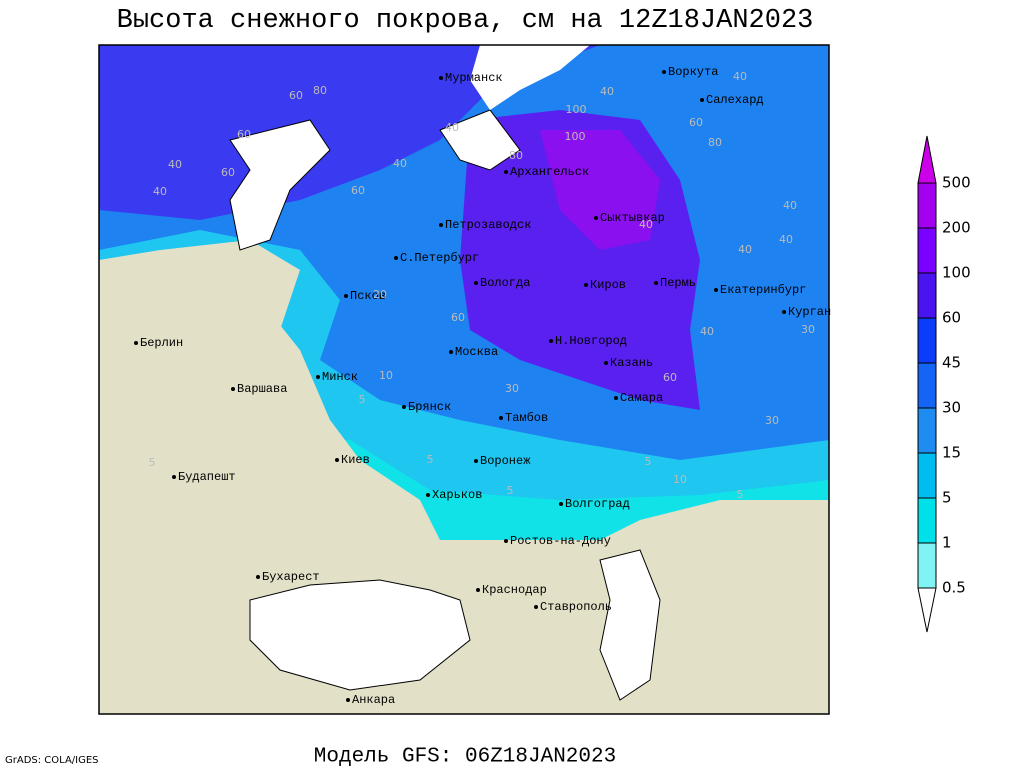 The height and width of the screenshot is (768, 1024). I want to click on city-label: Петрозаводск, so click(488, 225).